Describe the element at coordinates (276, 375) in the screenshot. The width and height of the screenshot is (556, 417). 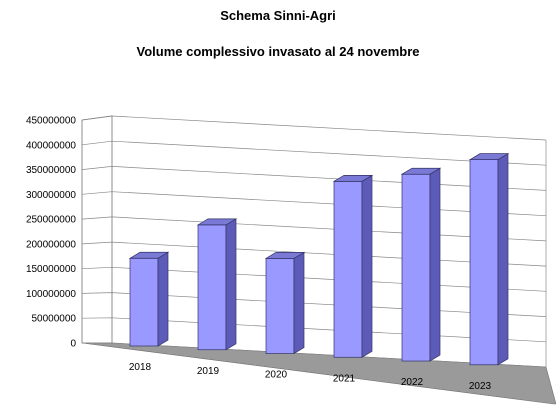
I see `x-tick-label: 2020` at that location.